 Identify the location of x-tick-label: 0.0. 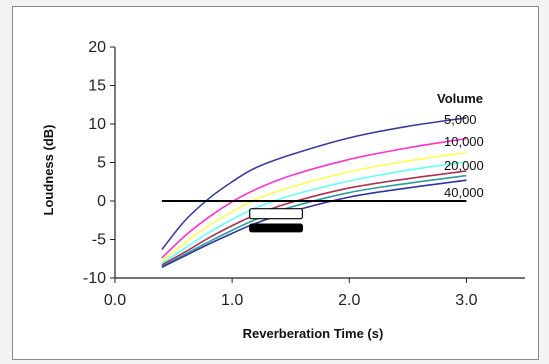
(115, 300).